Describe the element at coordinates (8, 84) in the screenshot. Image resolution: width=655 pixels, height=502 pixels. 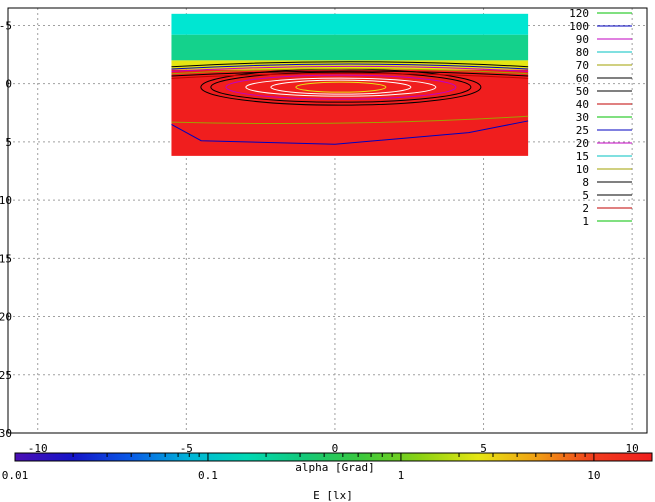
I see `y-tick-label: 0` at that location.